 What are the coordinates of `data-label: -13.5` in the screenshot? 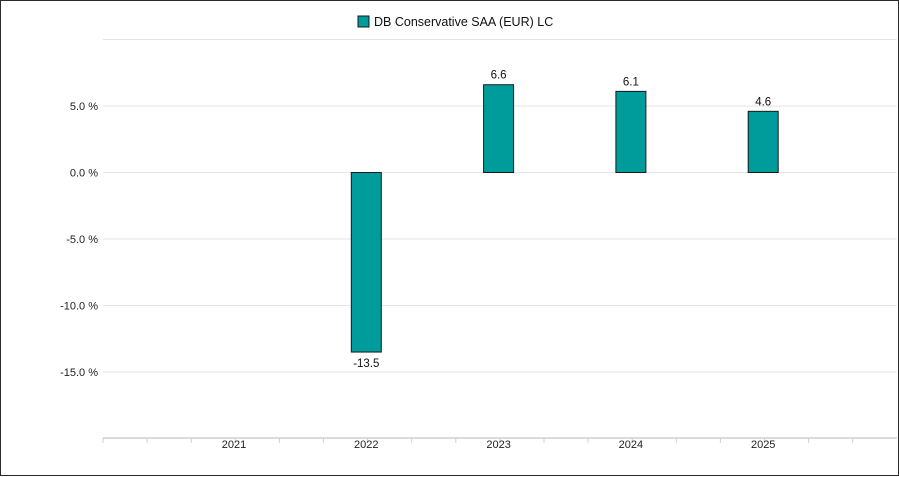 It's located at (366, 364).